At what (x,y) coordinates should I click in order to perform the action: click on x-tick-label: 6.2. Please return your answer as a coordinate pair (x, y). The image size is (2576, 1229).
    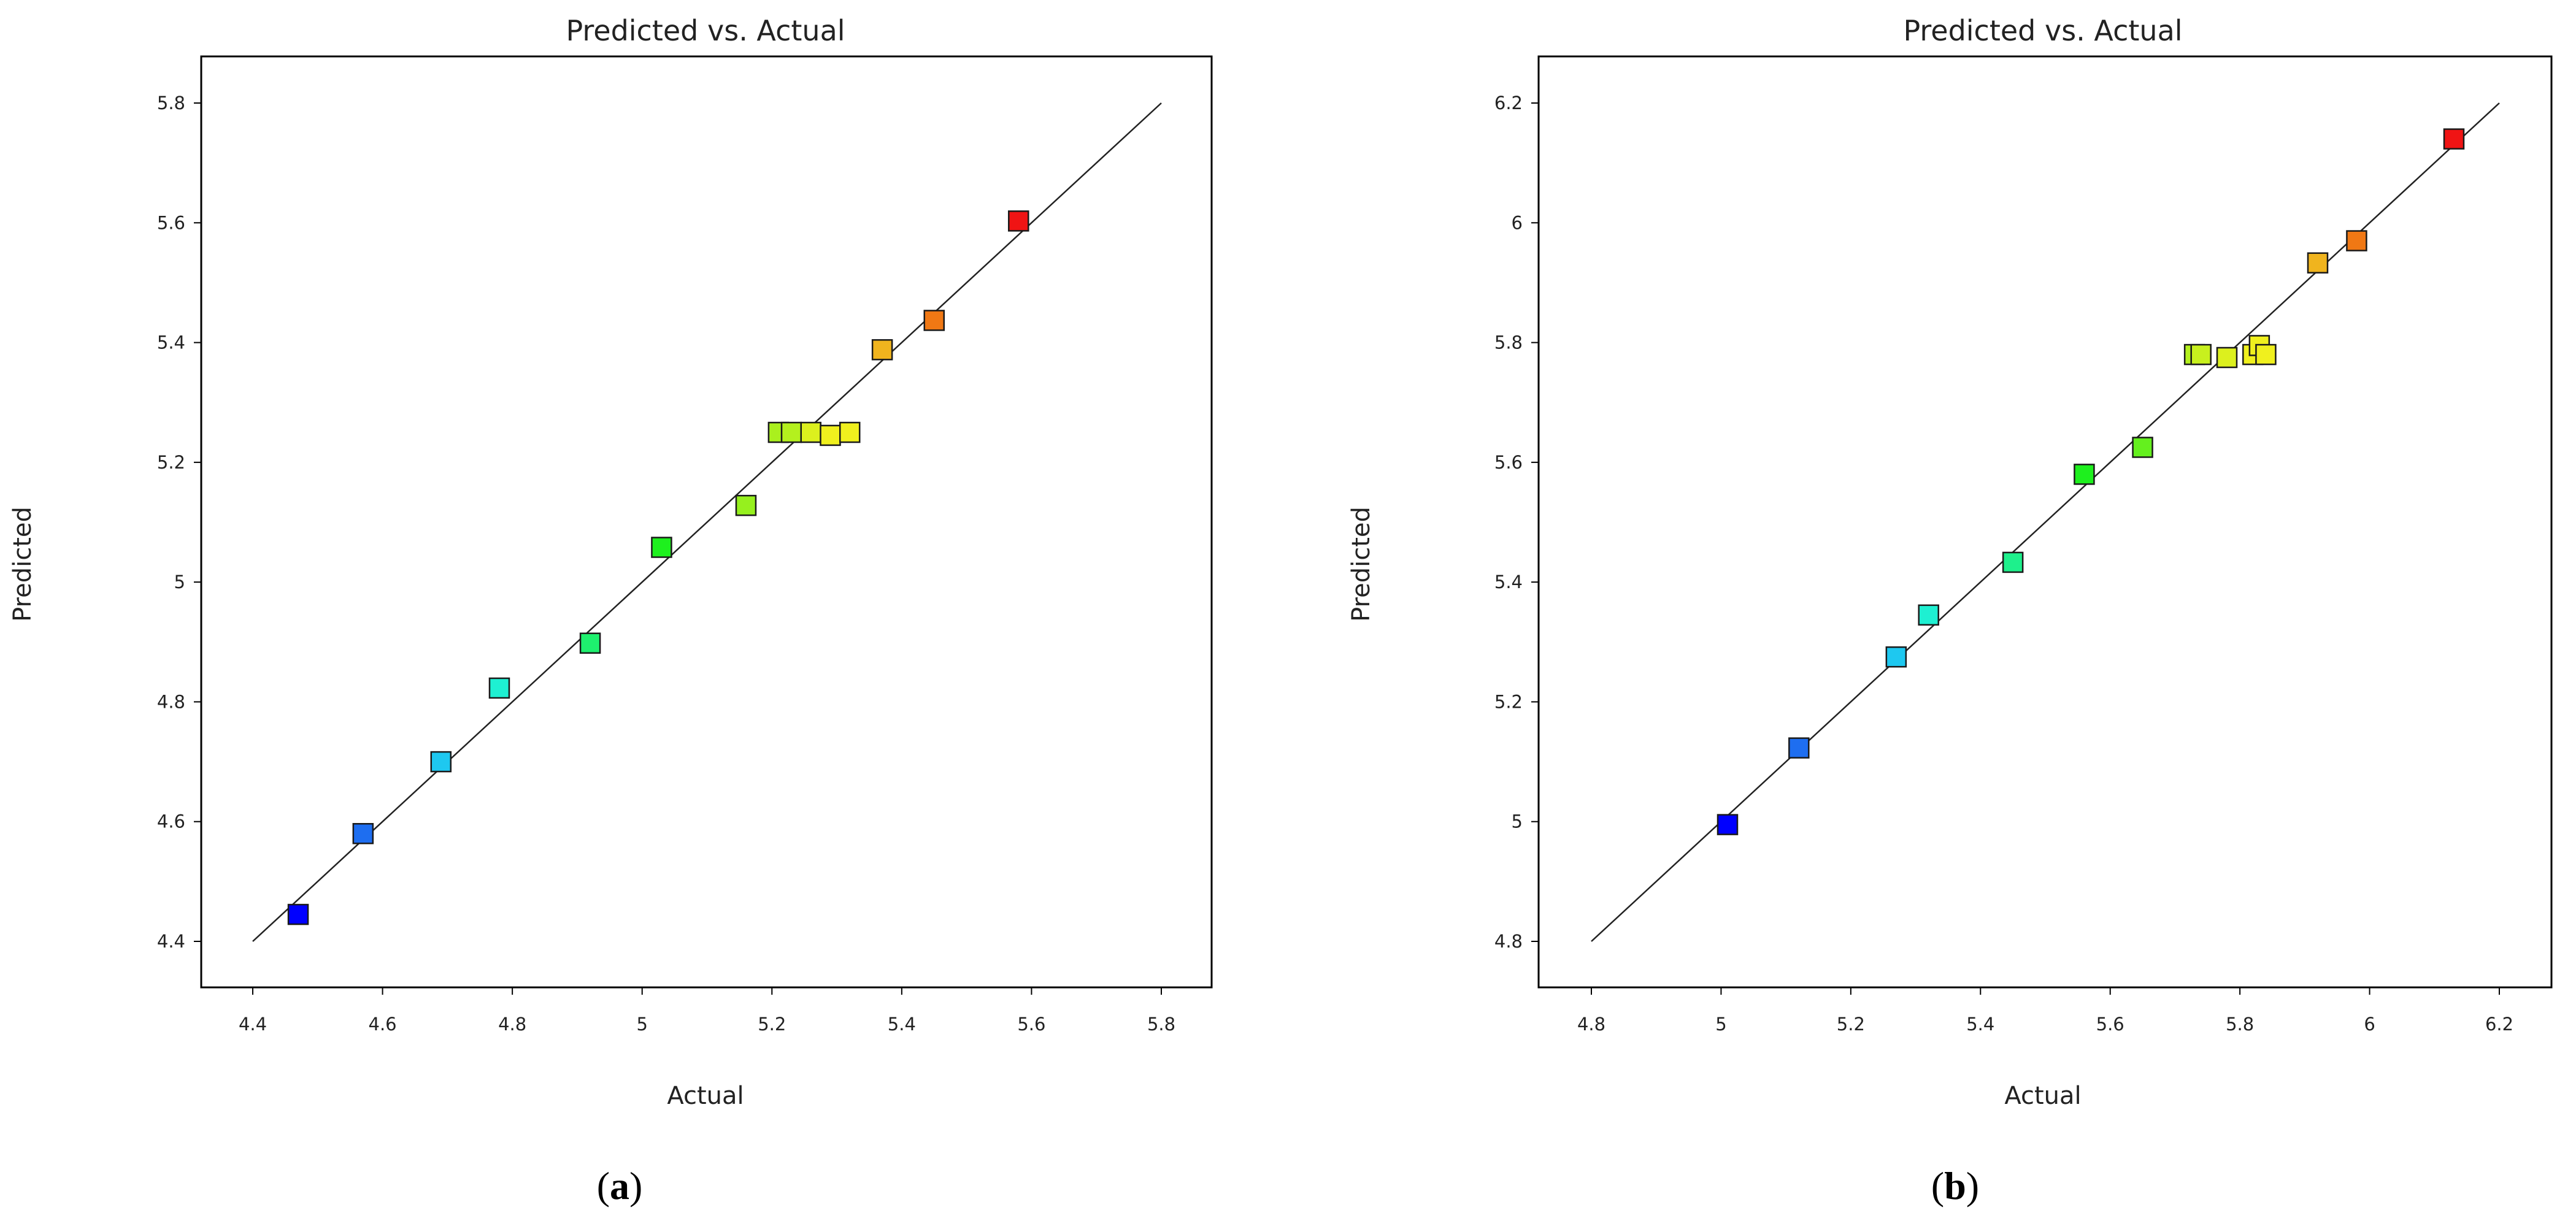
    Looking at the image, I should click on (2499, 1024).